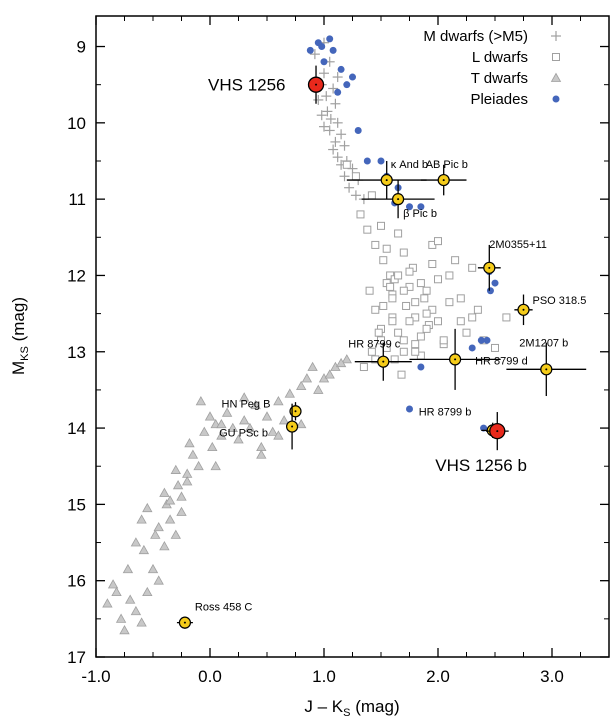  I want to click on object-pso-318-5: PSO 318.5, so click(550, 310).